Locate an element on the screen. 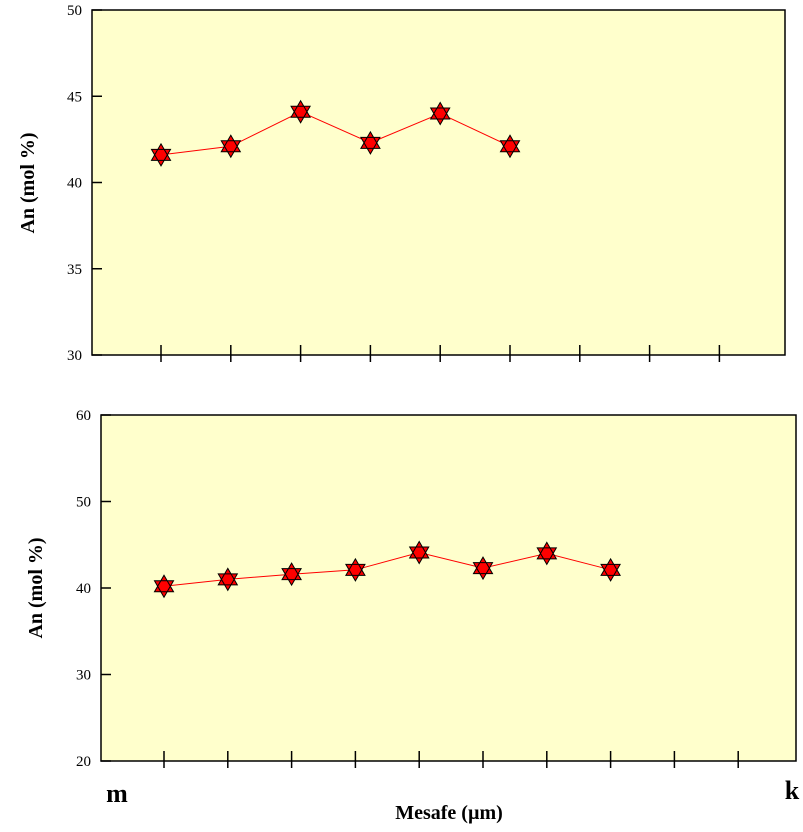 Image resolution: width=803 pixels, height=832 pixels. bottom-x-ticks is located at coordinates (451, 759).